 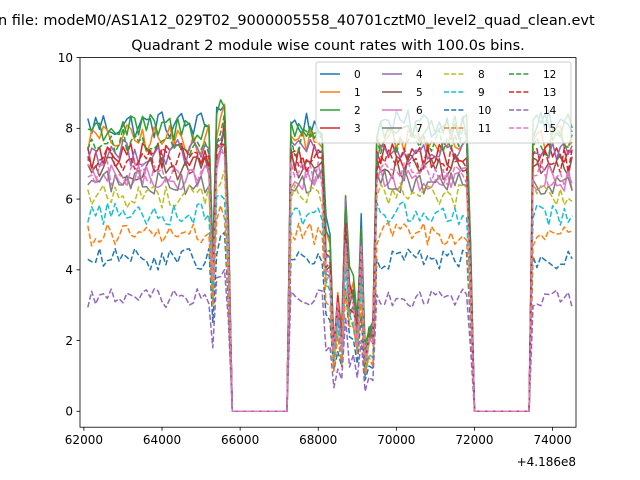 What do you see at coordinates (69, 235) in the screenshot?
I see `y-axis: 0 2 4 6 8 10` at bounding box center [69, 235].